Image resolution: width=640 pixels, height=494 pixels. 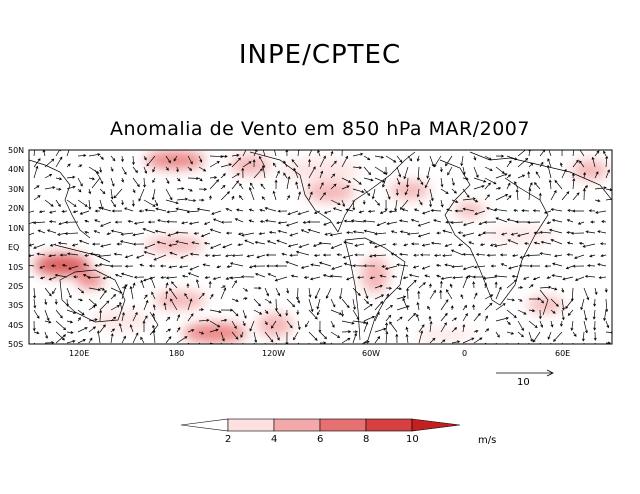 What do you see at coordinates (319, 353) in the screenshot?
I see `longitude-labels: 120E 180 120W 60W 0 60E` at bounding box center [319, 353].